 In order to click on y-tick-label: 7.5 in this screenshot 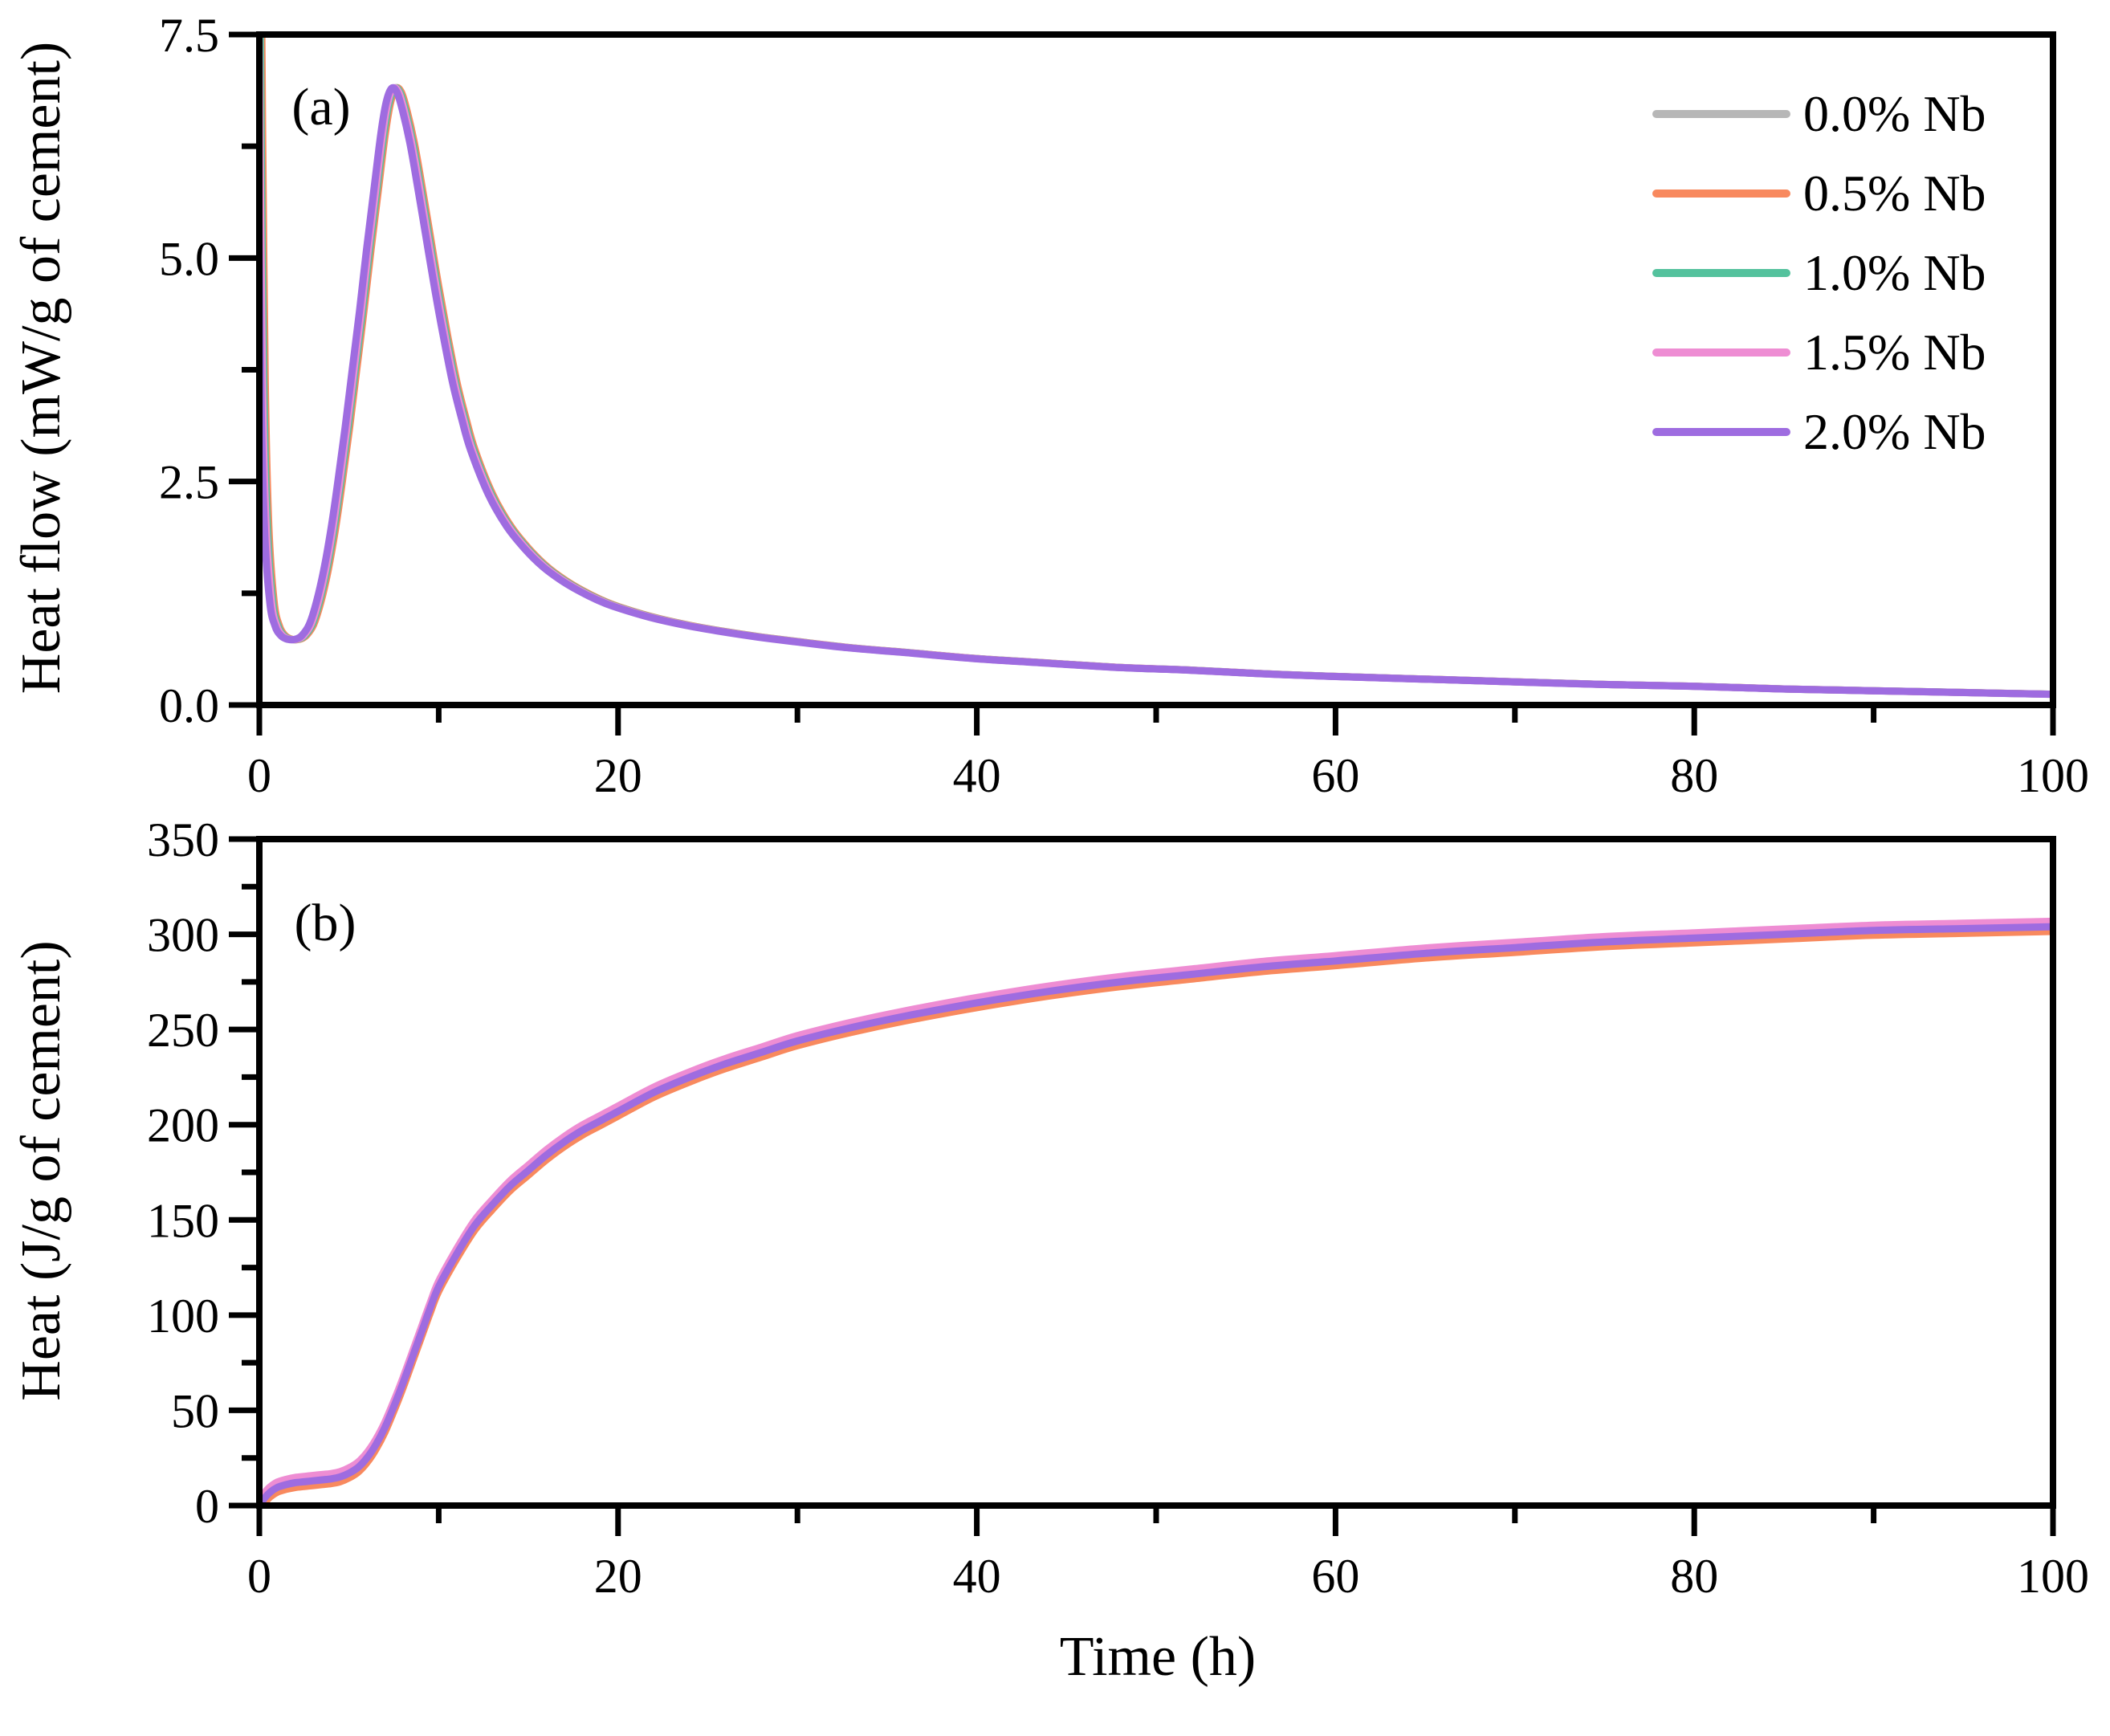, I will do `click(189, 35)`.